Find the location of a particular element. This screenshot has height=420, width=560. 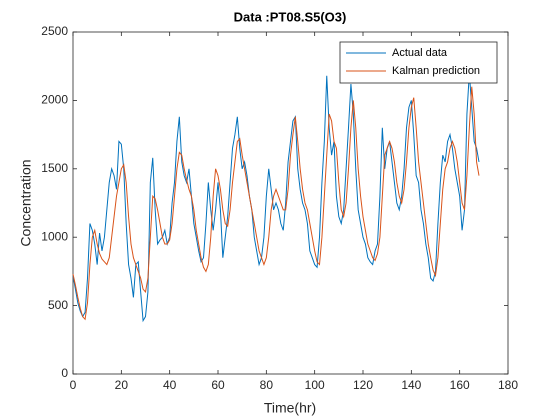

x-tick-label: 20 is located at coordinates (122, 385).